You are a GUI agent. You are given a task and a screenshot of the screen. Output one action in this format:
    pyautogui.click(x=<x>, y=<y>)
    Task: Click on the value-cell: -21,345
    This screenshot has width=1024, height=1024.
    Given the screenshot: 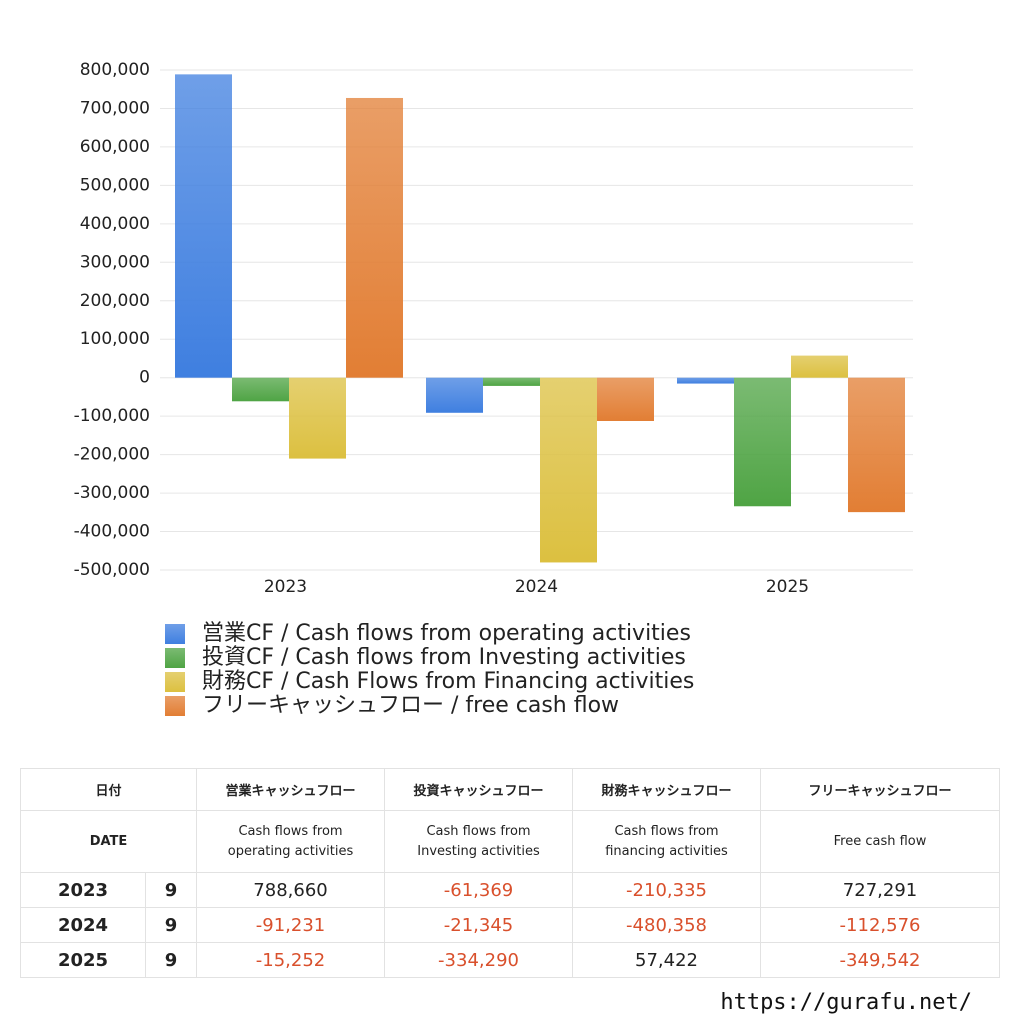 What is the action you would take?
    pyautogui.click(x=479, y=925)
    